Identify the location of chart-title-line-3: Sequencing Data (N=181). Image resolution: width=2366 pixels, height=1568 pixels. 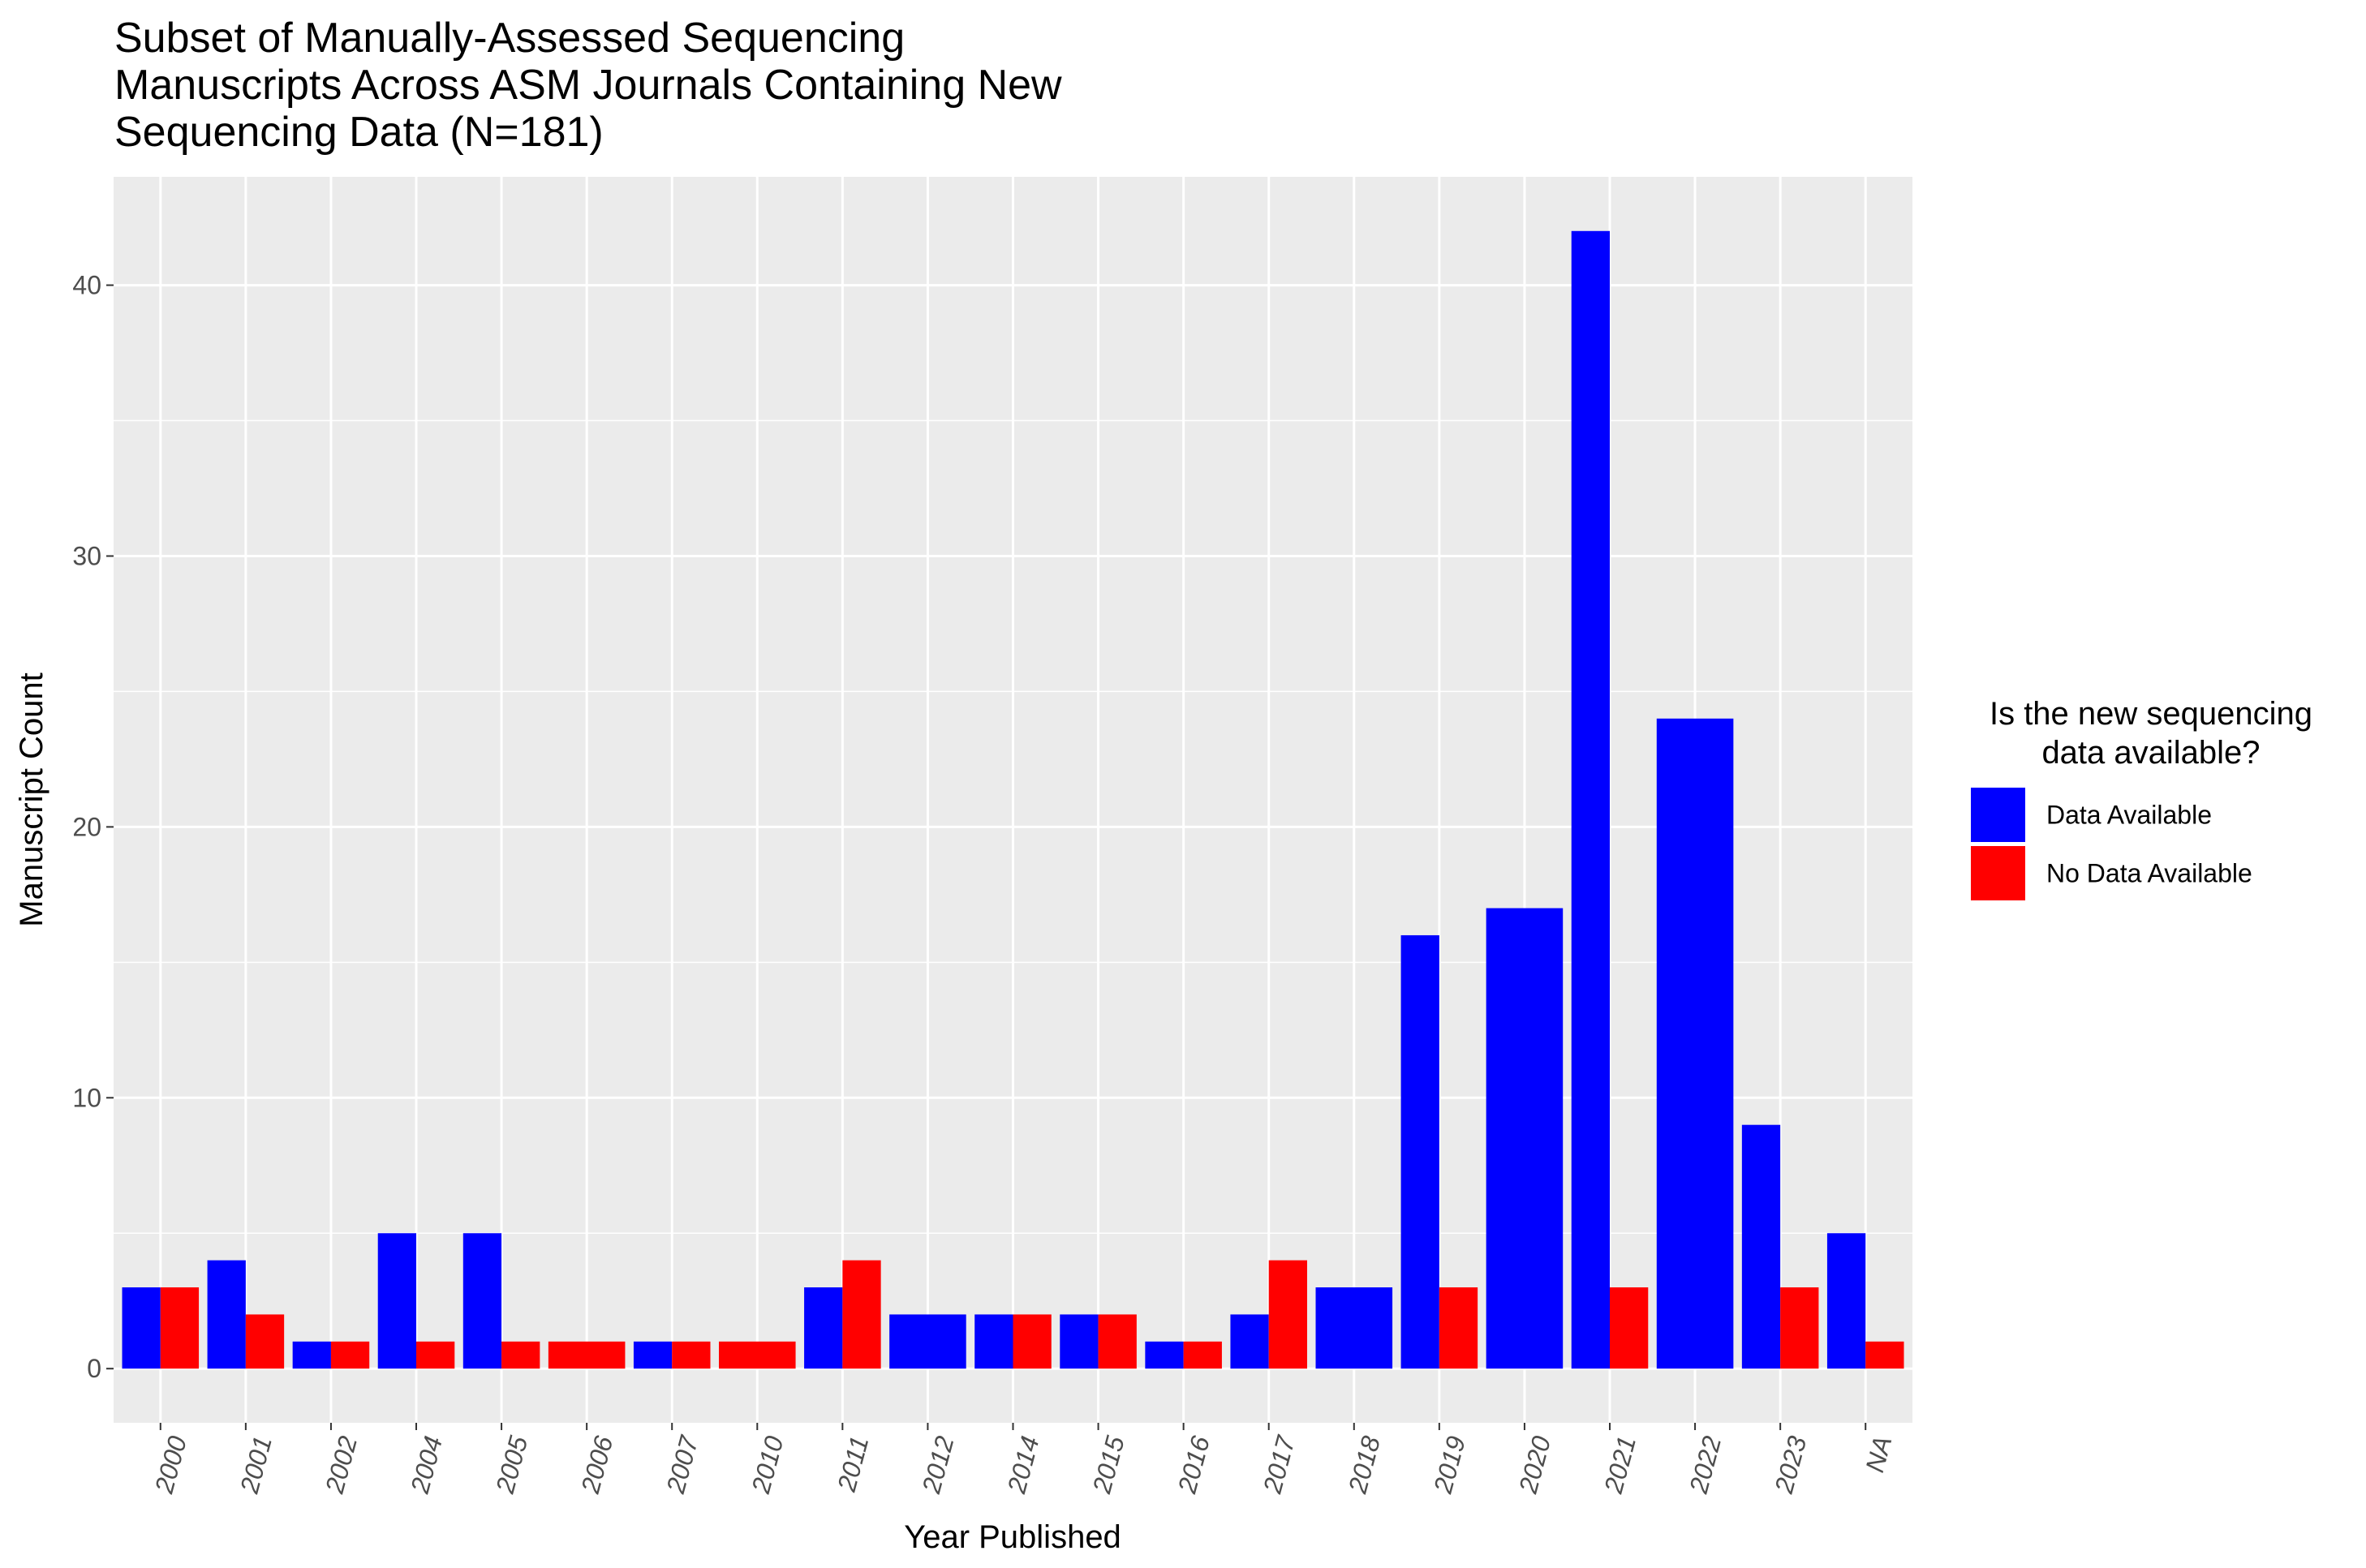
(359, 132).